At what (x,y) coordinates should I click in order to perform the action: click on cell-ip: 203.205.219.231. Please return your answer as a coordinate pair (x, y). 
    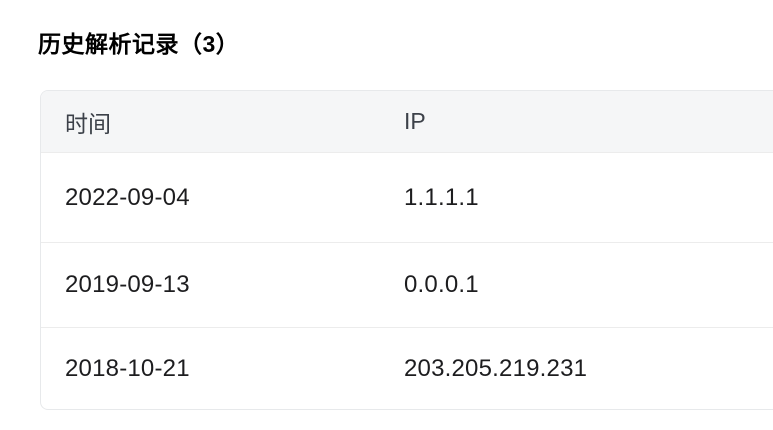
    Looking at the image, I should click on (496, 368).